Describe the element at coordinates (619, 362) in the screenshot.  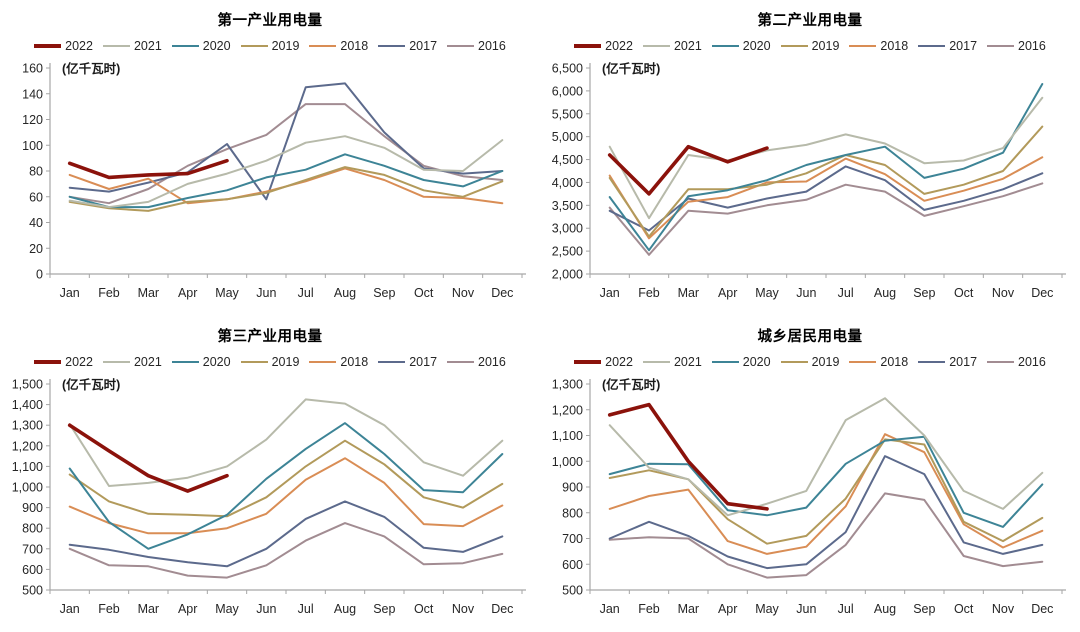
I see `legend-label: 2022` at that location.